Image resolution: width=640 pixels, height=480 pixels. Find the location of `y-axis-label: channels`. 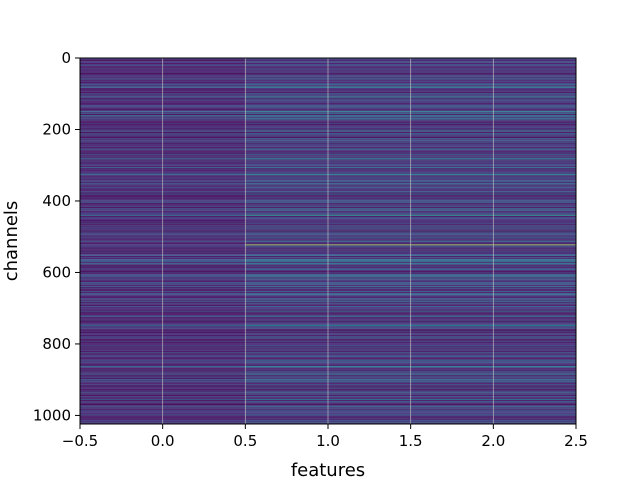

y-axis-label: channels is located at coordinates (11, 241).